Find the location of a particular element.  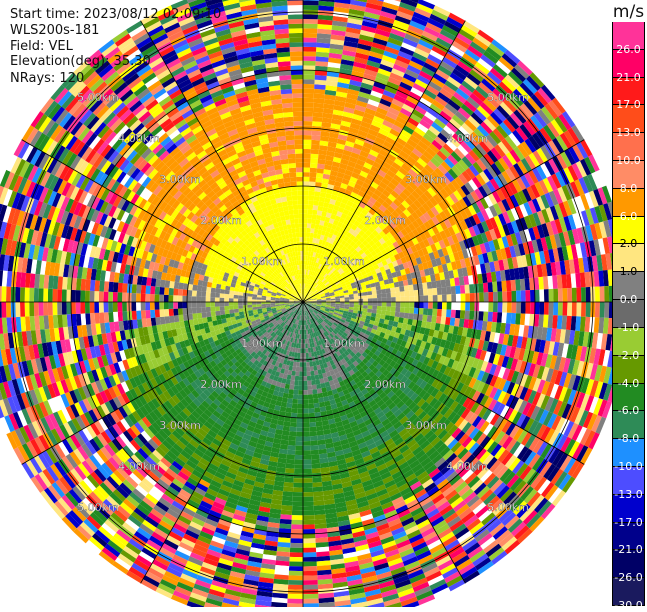

field-label: Field: VEL is located at coordinates (41, 46).